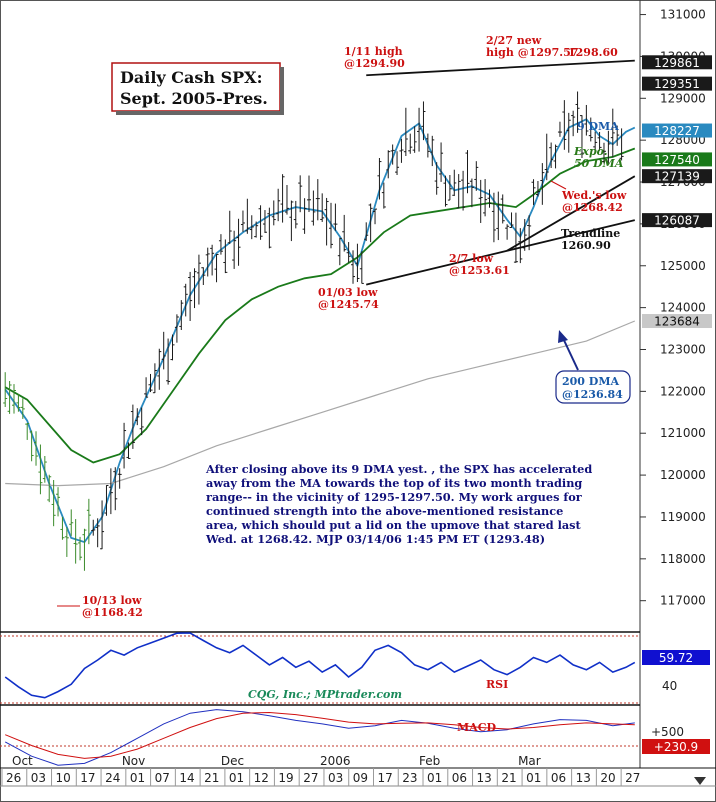 This screenshot has width=716, height=802. I want to click on annotation-trendline-l2: 1260.90, so click(586, 245).